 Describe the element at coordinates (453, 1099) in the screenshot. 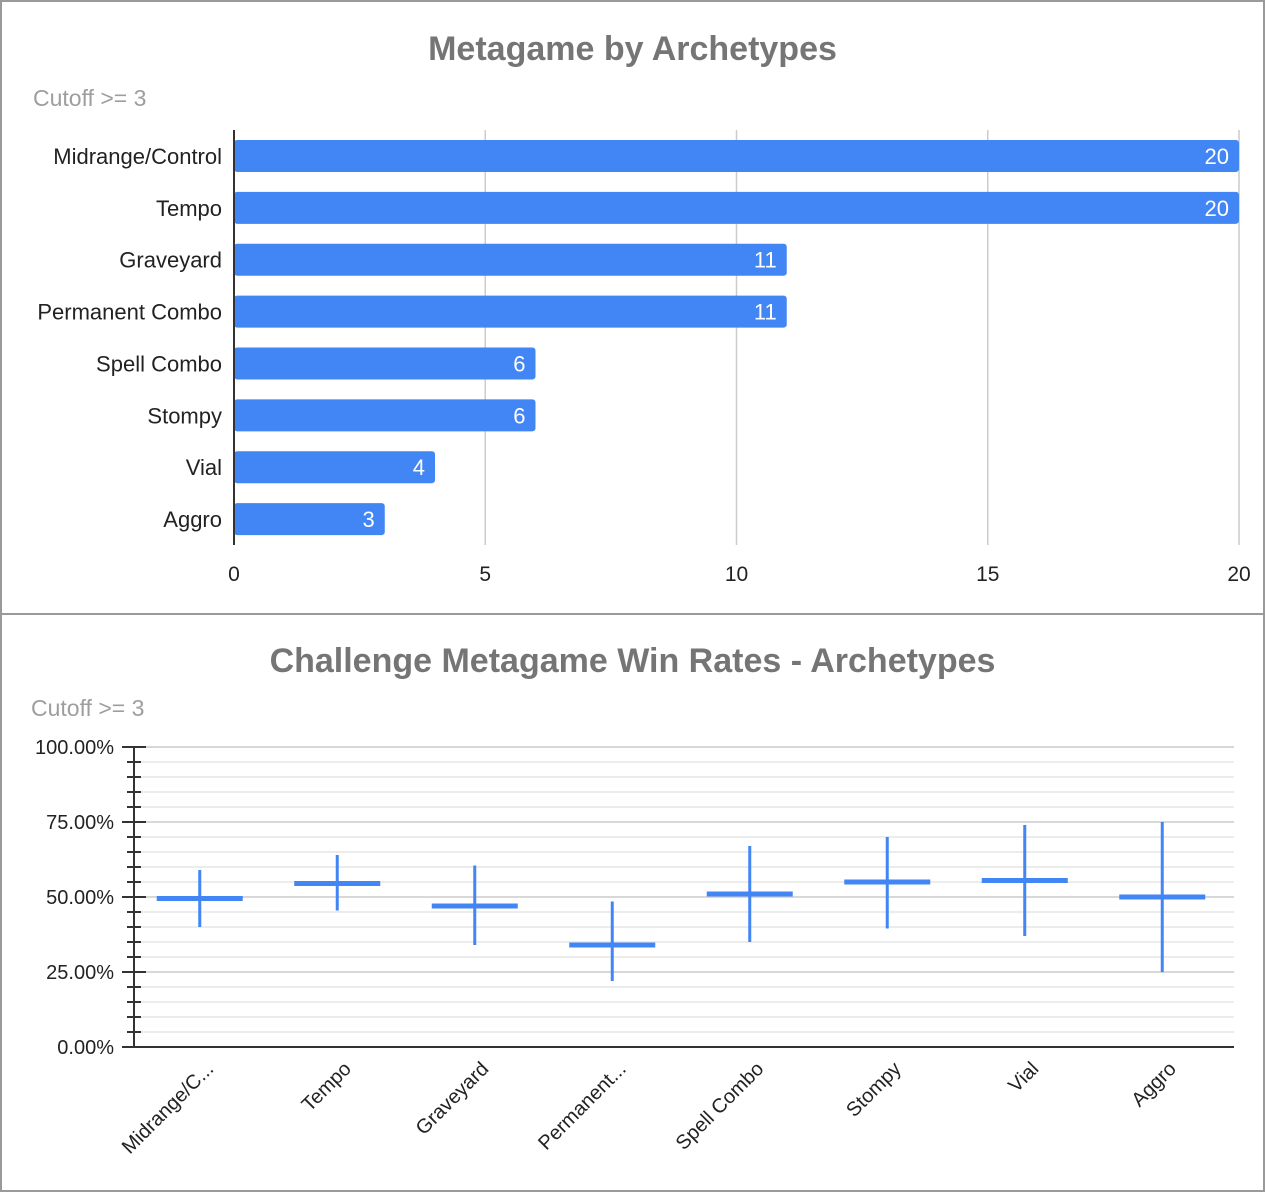

I see `x-tick-label: Graveyard` at that location.